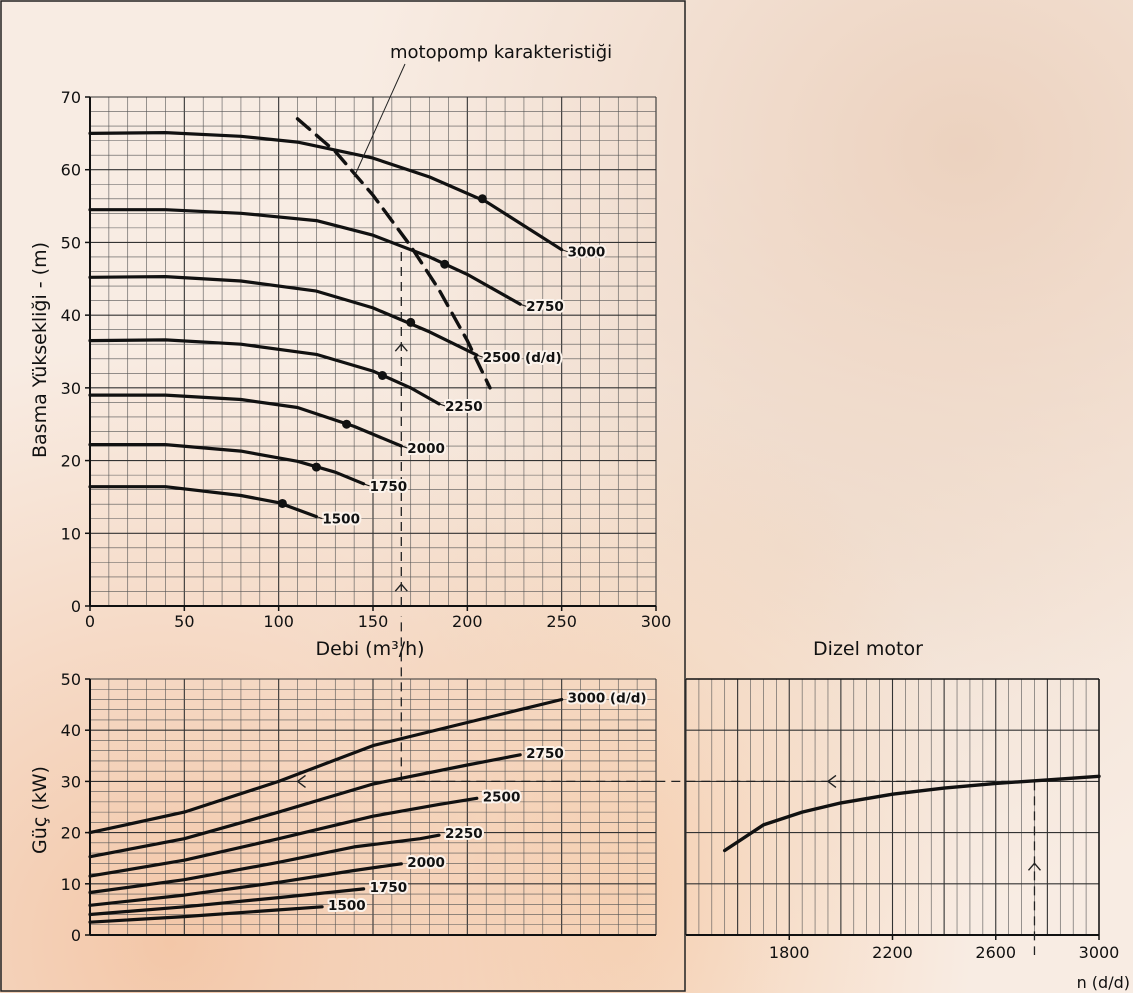 This screenshot has width=1133, height=993. Describe the element at coordinates (995, 952) in the screenshot. I see `diesel-x-tick-label: 2600` at that location.